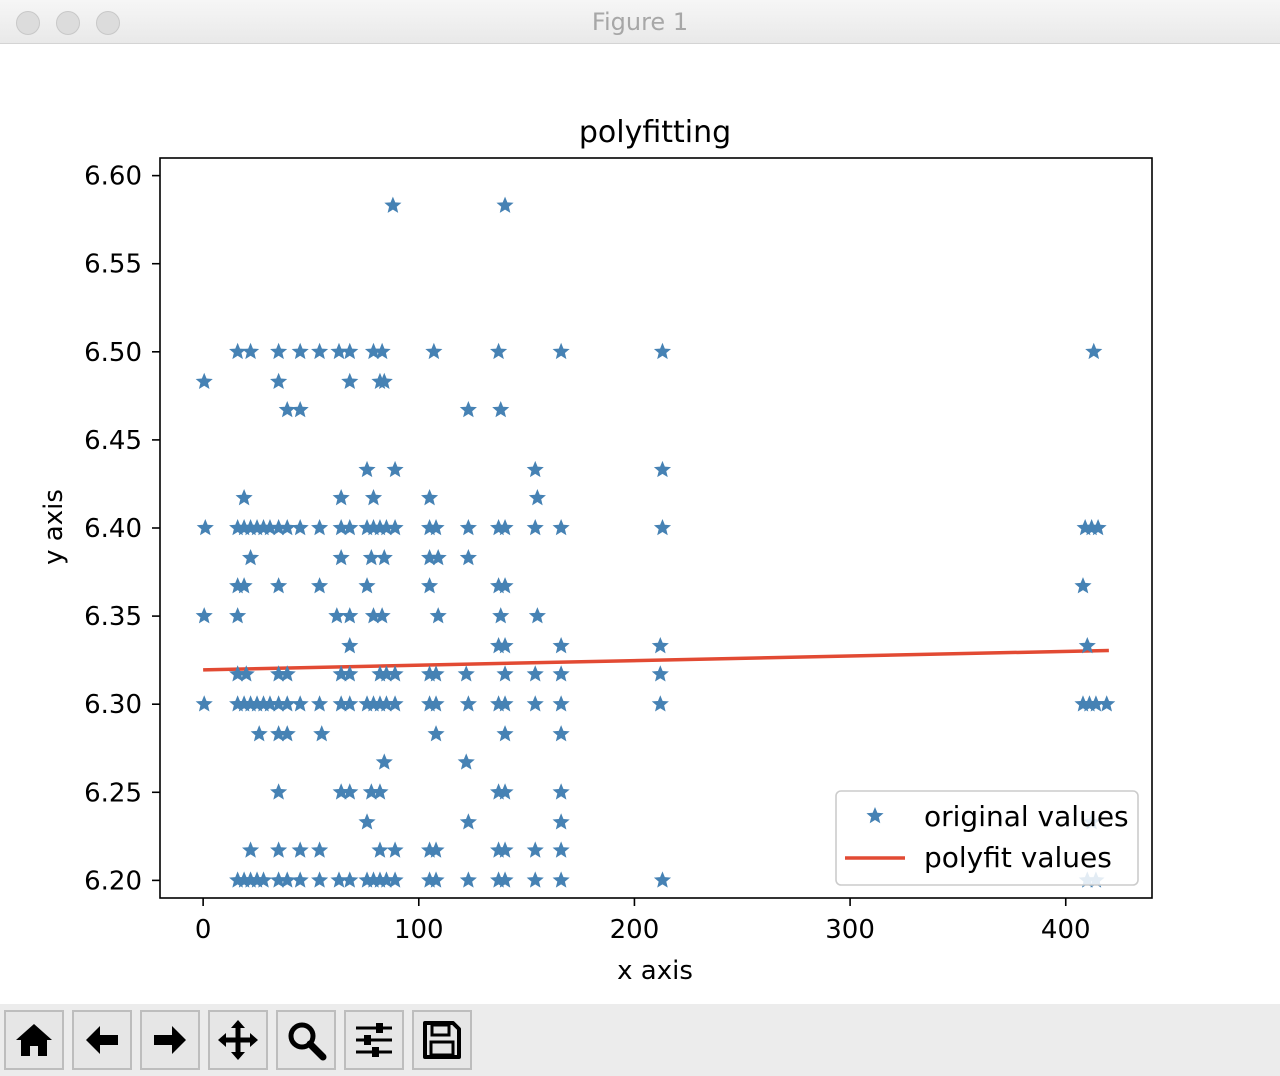  I want to click on x-tick-label: 0, so click(203, 930).